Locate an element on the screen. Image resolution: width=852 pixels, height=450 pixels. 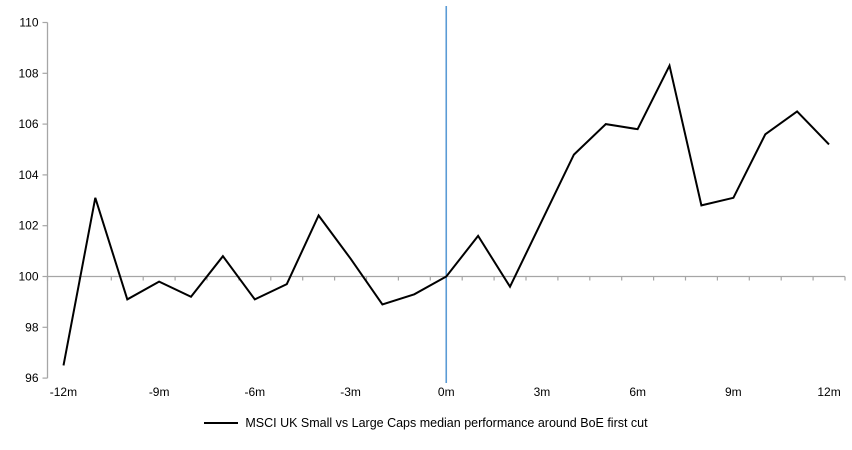
x-axis-label: -12m is located at coordinates (63, 392).